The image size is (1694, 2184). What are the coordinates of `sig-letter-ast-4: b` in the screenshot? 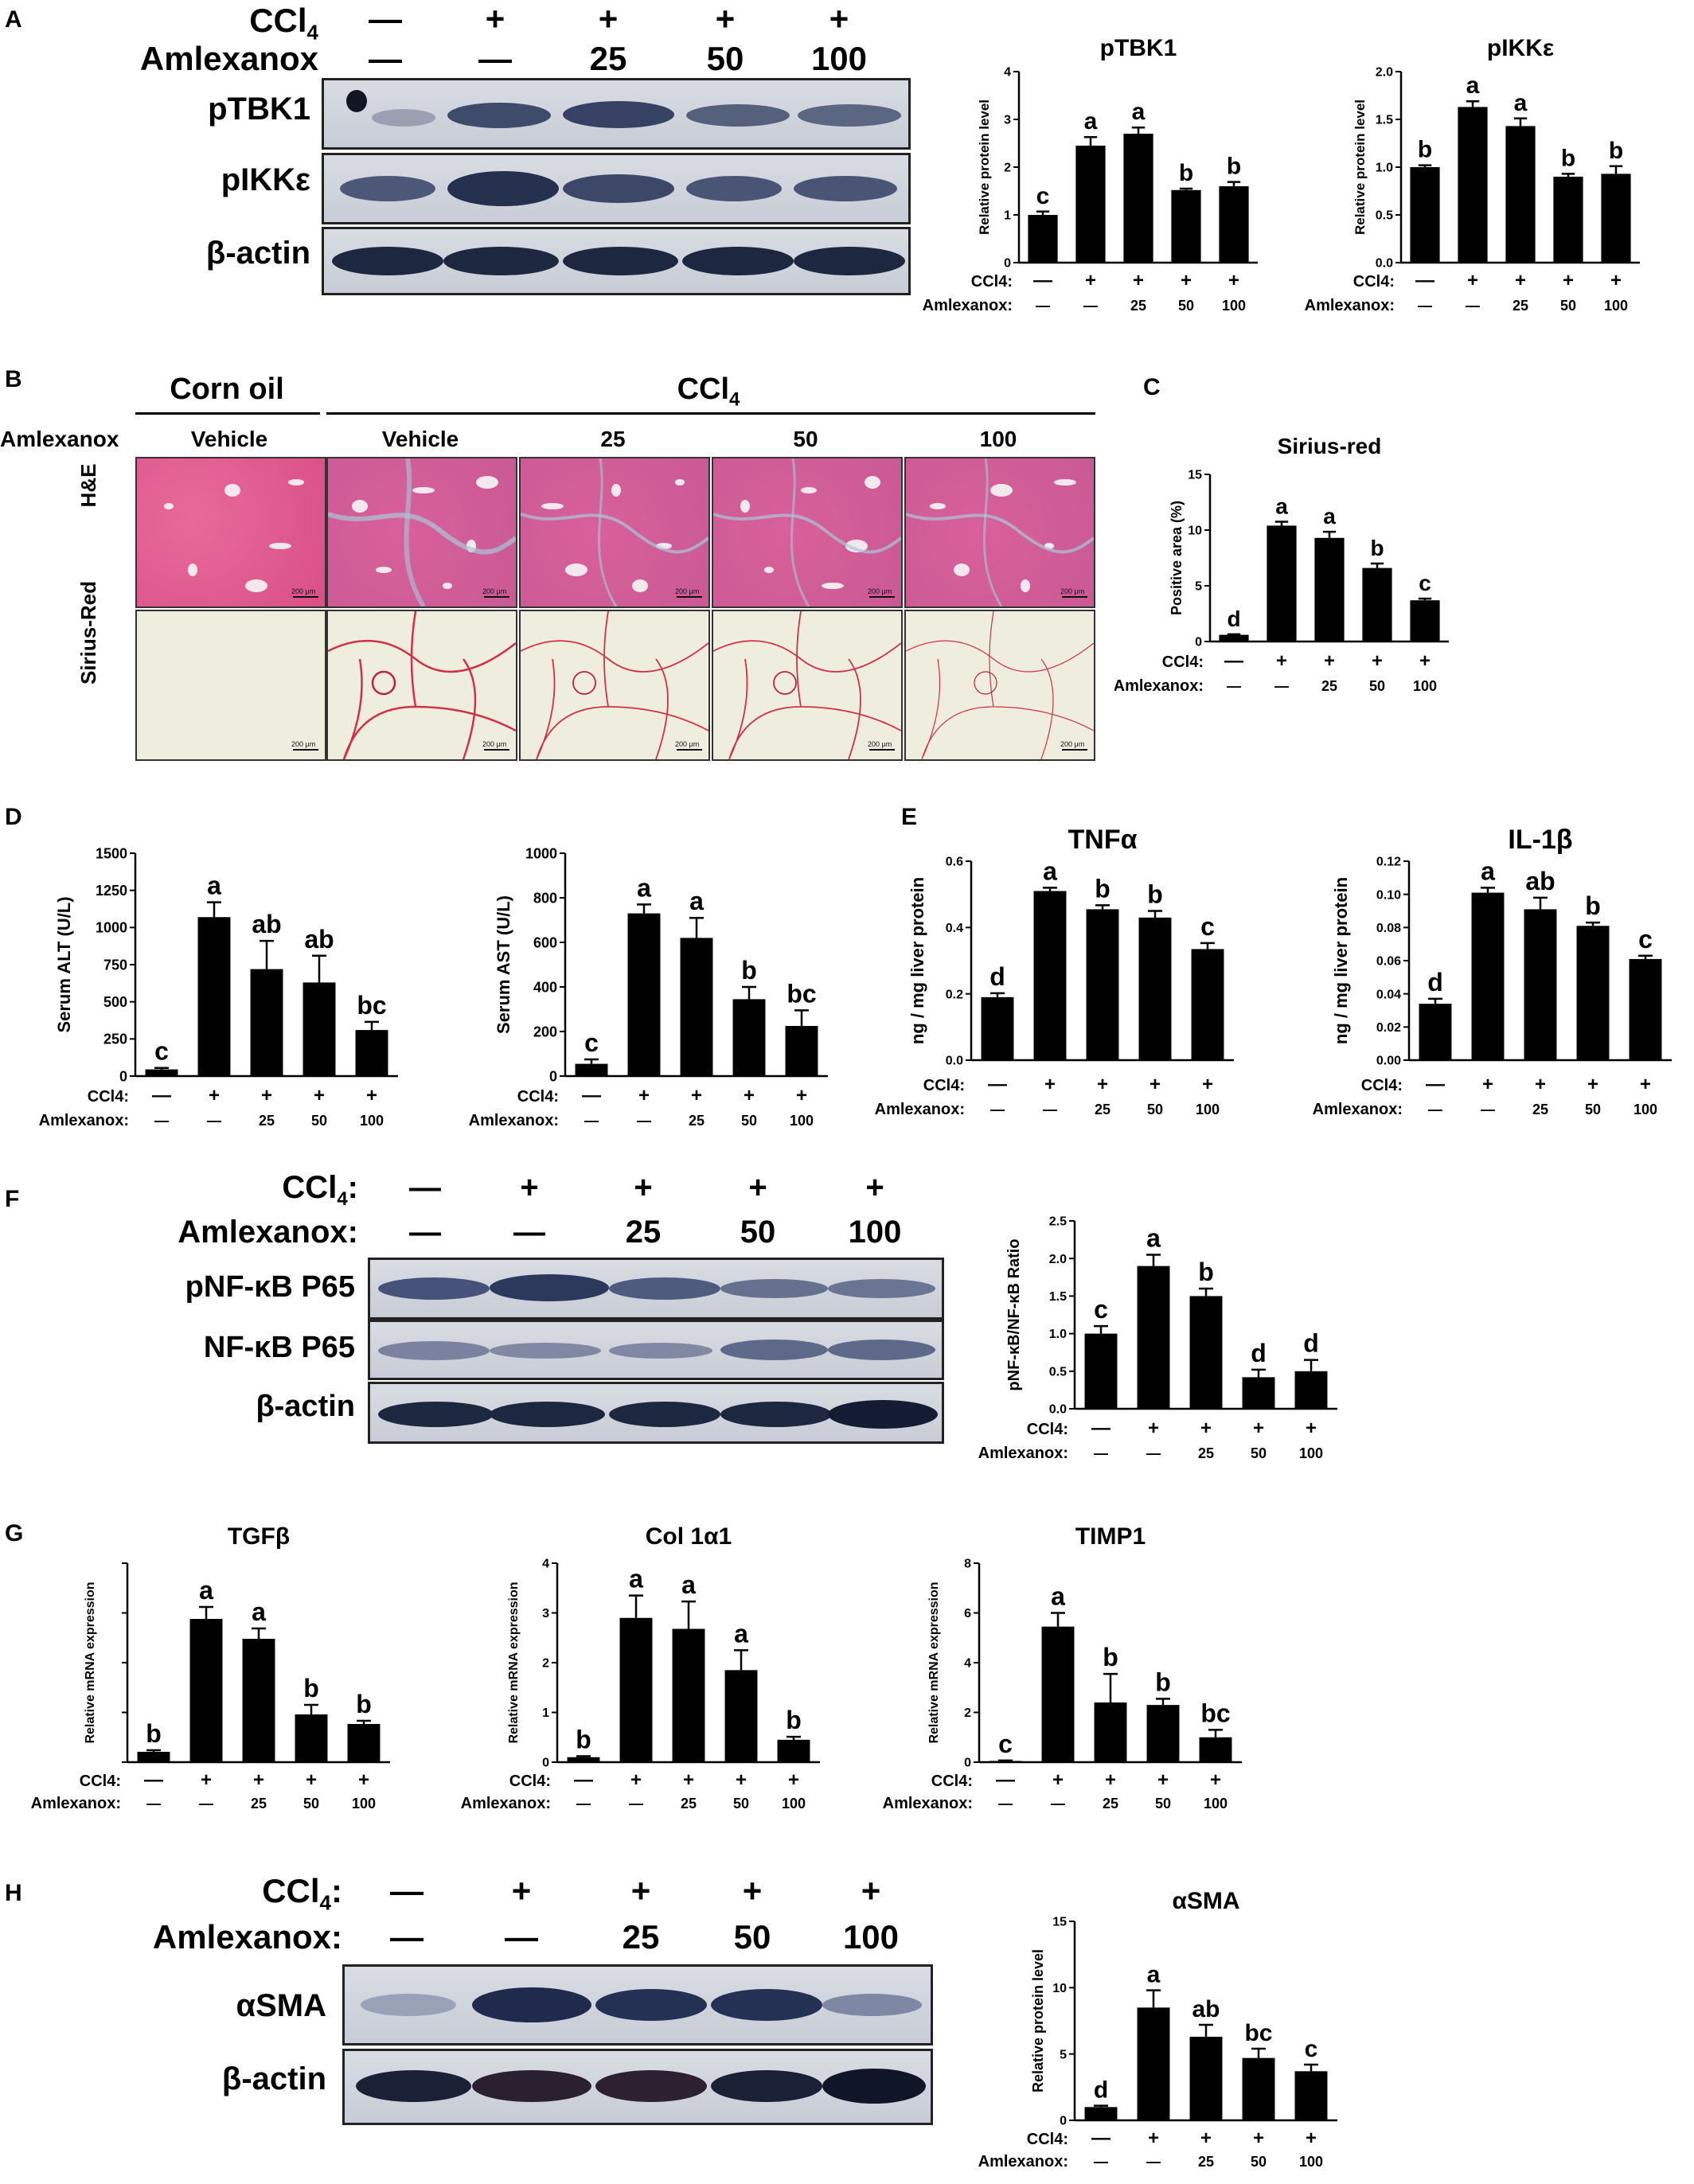 It's located at (749, 970).